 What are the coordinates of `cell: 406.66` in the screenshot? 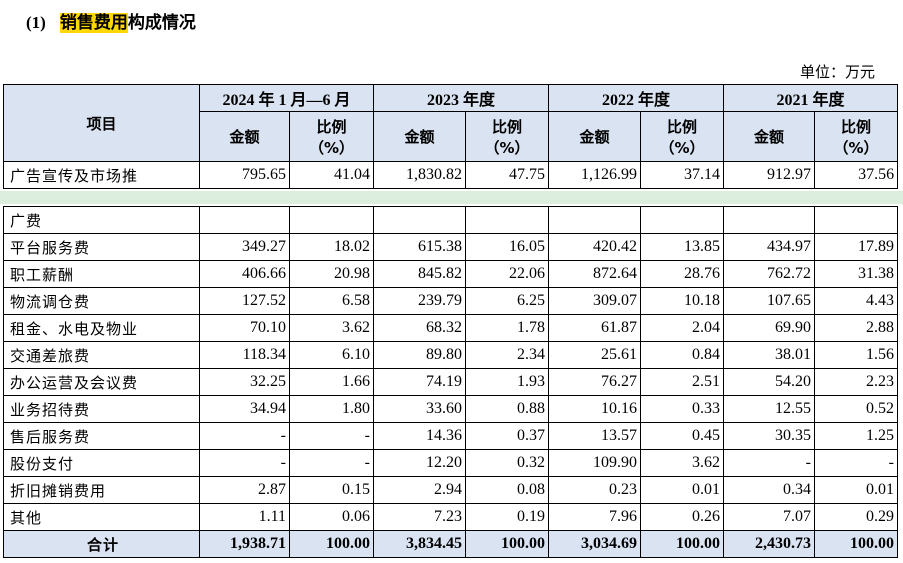 It's located at (244, 274).